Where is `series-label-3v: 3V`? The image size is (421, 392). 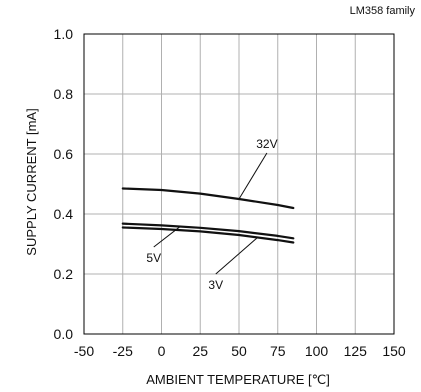
series-label-3v: 3V is located at coordinates (215, 285).